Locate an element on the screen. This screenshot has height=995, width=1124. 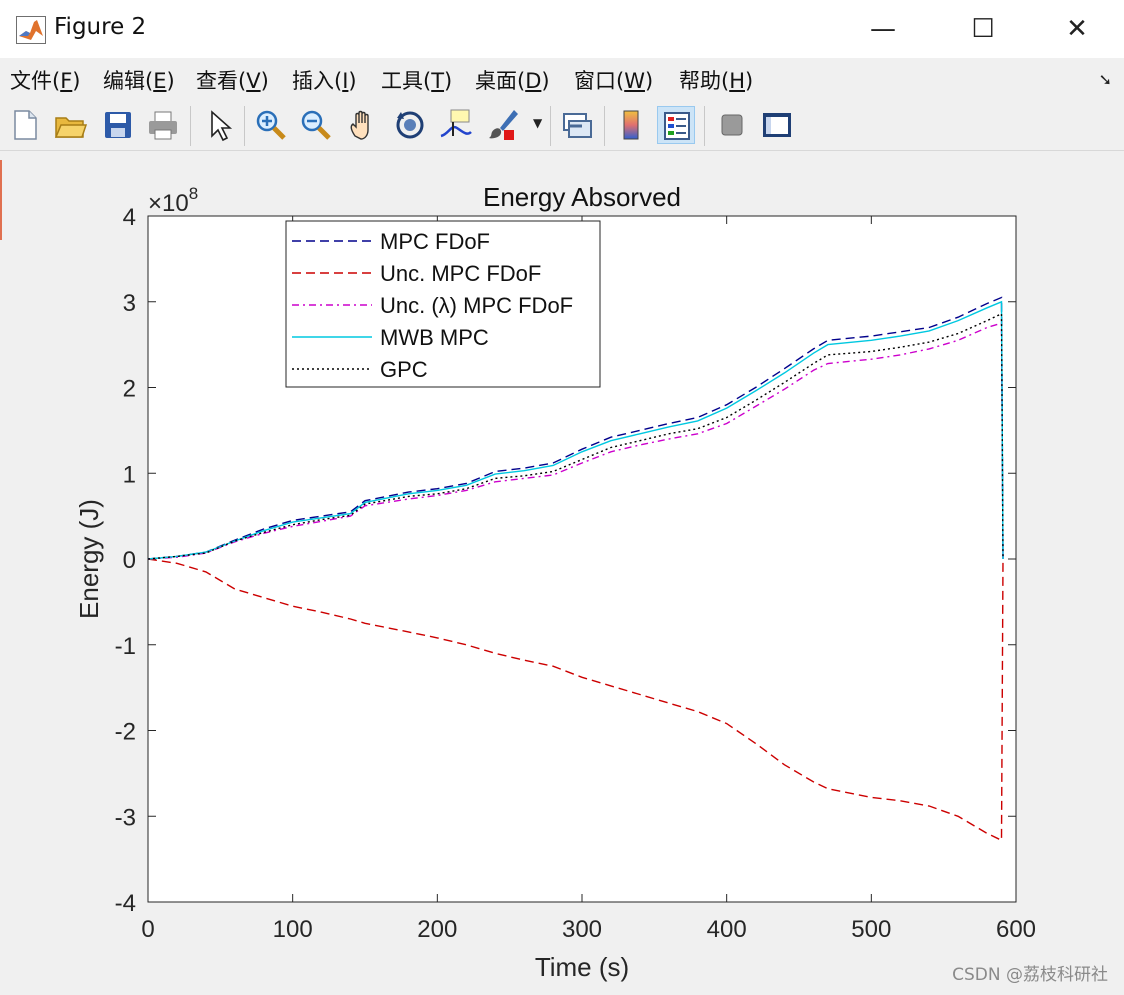
x-tick-label: 600 is located at coordinates (1016, 929).